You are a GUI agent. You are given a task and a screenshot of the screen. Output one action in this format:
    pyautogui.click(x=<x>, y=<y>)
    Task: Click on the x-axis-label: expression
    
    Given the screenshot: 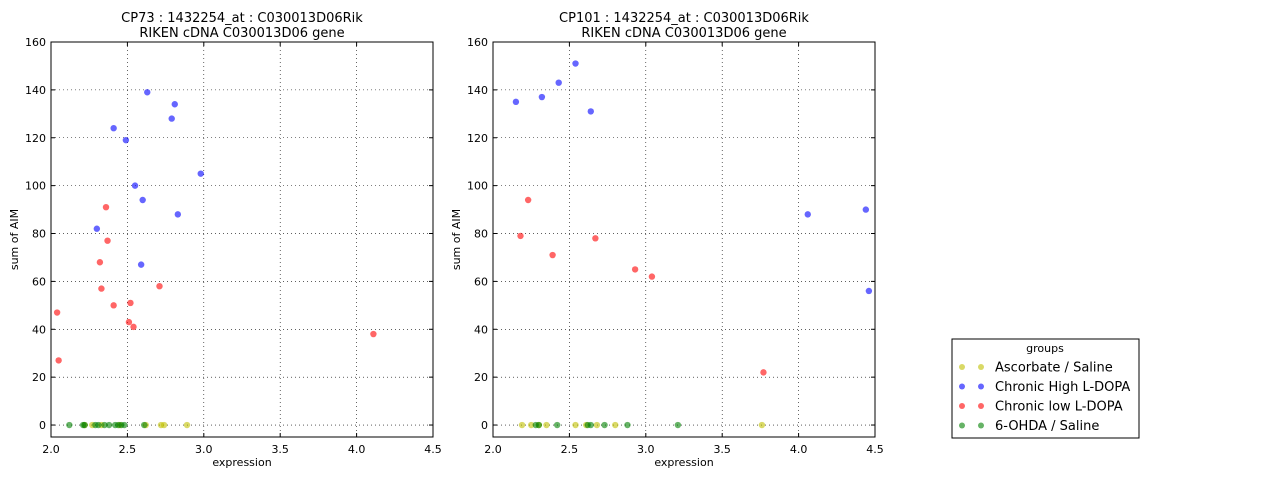 What is the action you would take?
    pyautogui.click(x=683, y=462)
    